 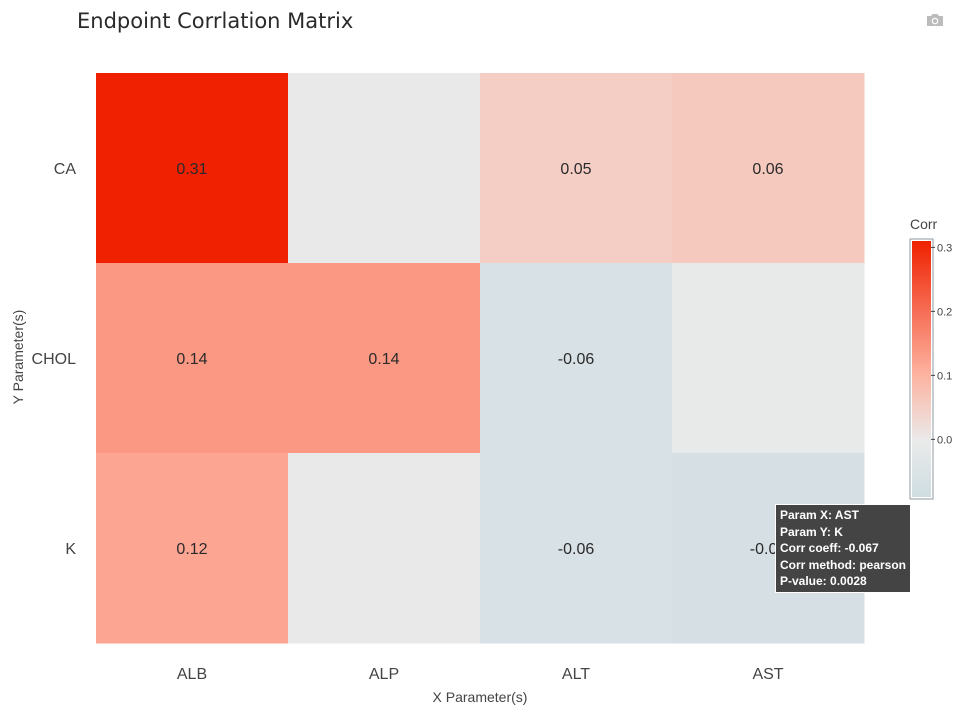 I want to click on cell-value-label: 0.05, so click(x=575, y=169).